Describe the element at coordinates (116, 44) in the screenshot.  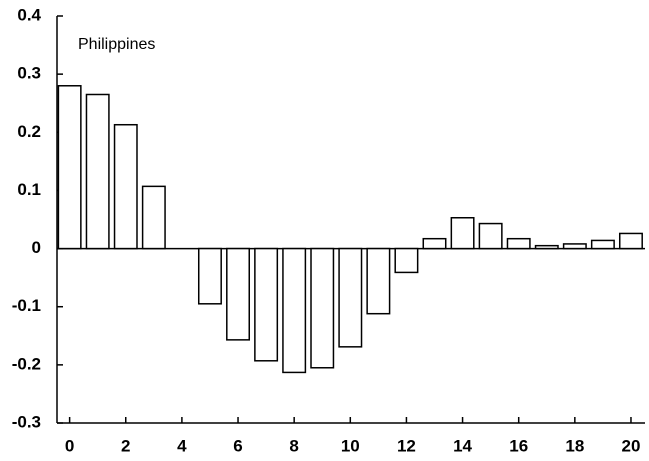
I see `annotation: Philippines` at that location.